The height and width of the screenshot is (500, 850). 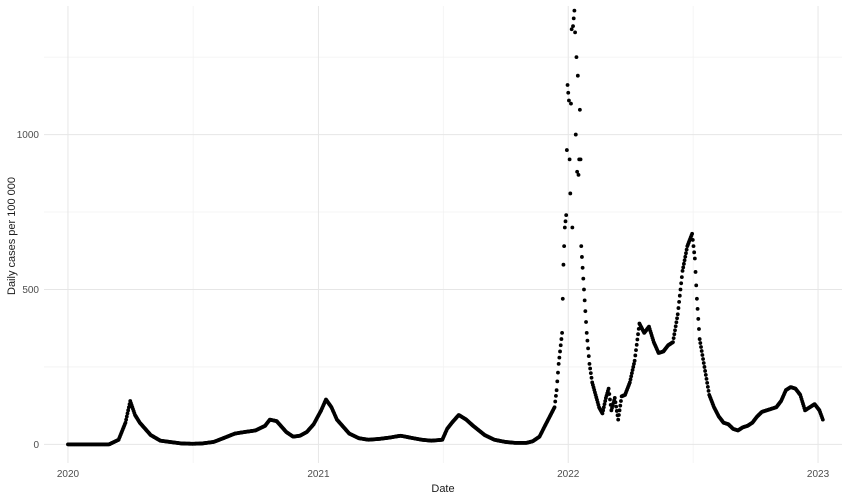 What do you see at coordinates (443, 474) in the screenshot?
I see `x-axis-tick-labels: 2020 2021 2022 2023` at bounding box center [443, 474].